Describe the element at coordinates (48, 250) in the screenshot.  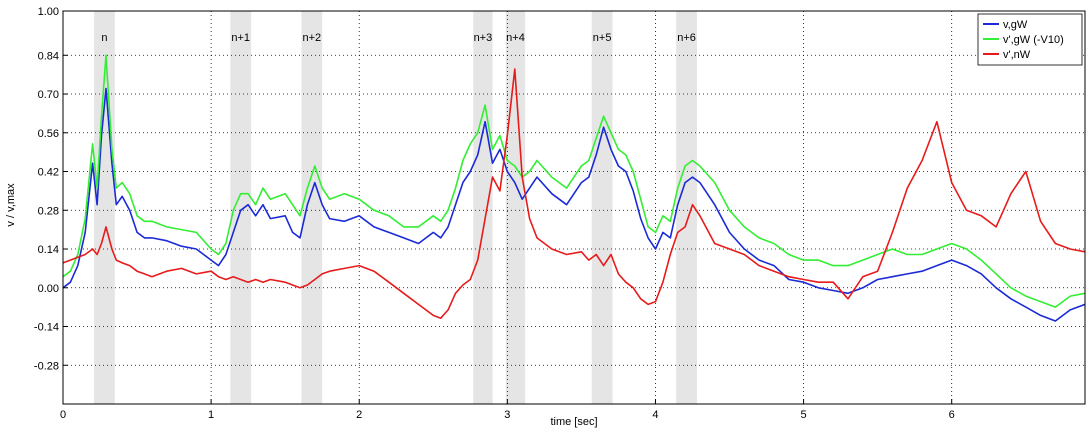
I see `y-tick-label-6: 0.14` at that location.